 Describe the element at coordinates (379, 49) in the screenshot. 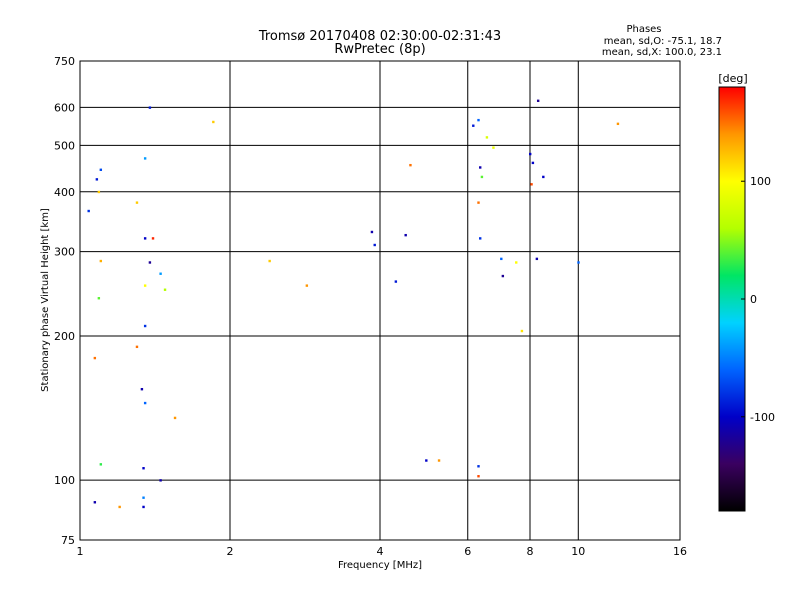

I see `chart-subtitle: RwPretec (8p)` at that location.